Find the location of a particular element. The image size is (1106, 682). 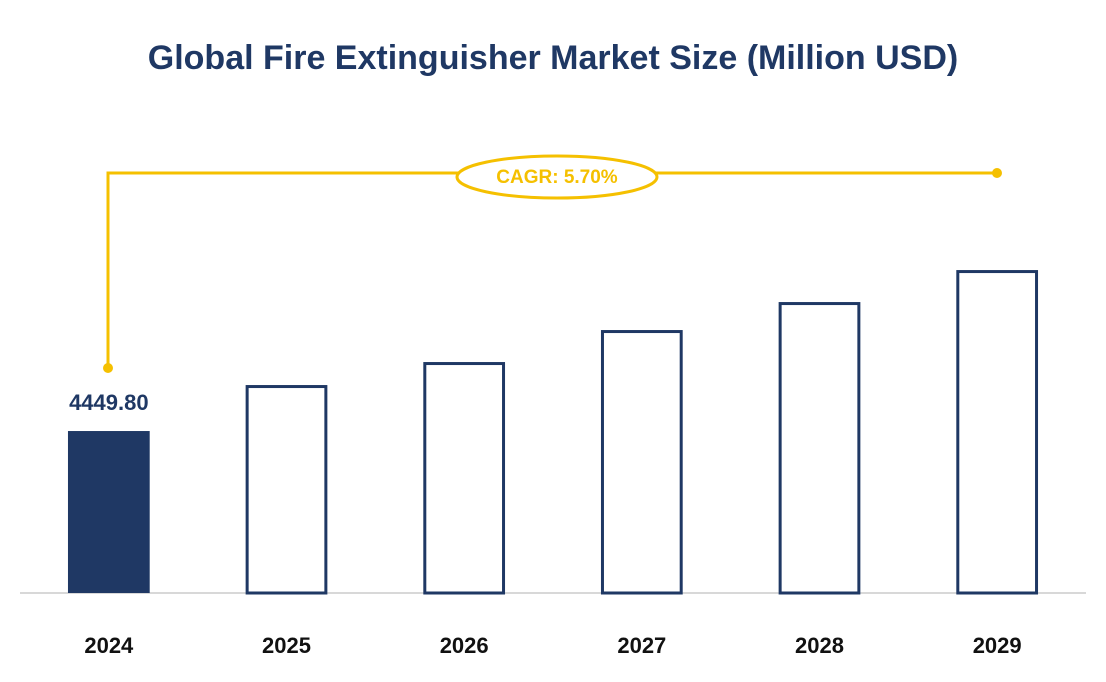

cagr-ellipse is located at coordinates (557, 177).